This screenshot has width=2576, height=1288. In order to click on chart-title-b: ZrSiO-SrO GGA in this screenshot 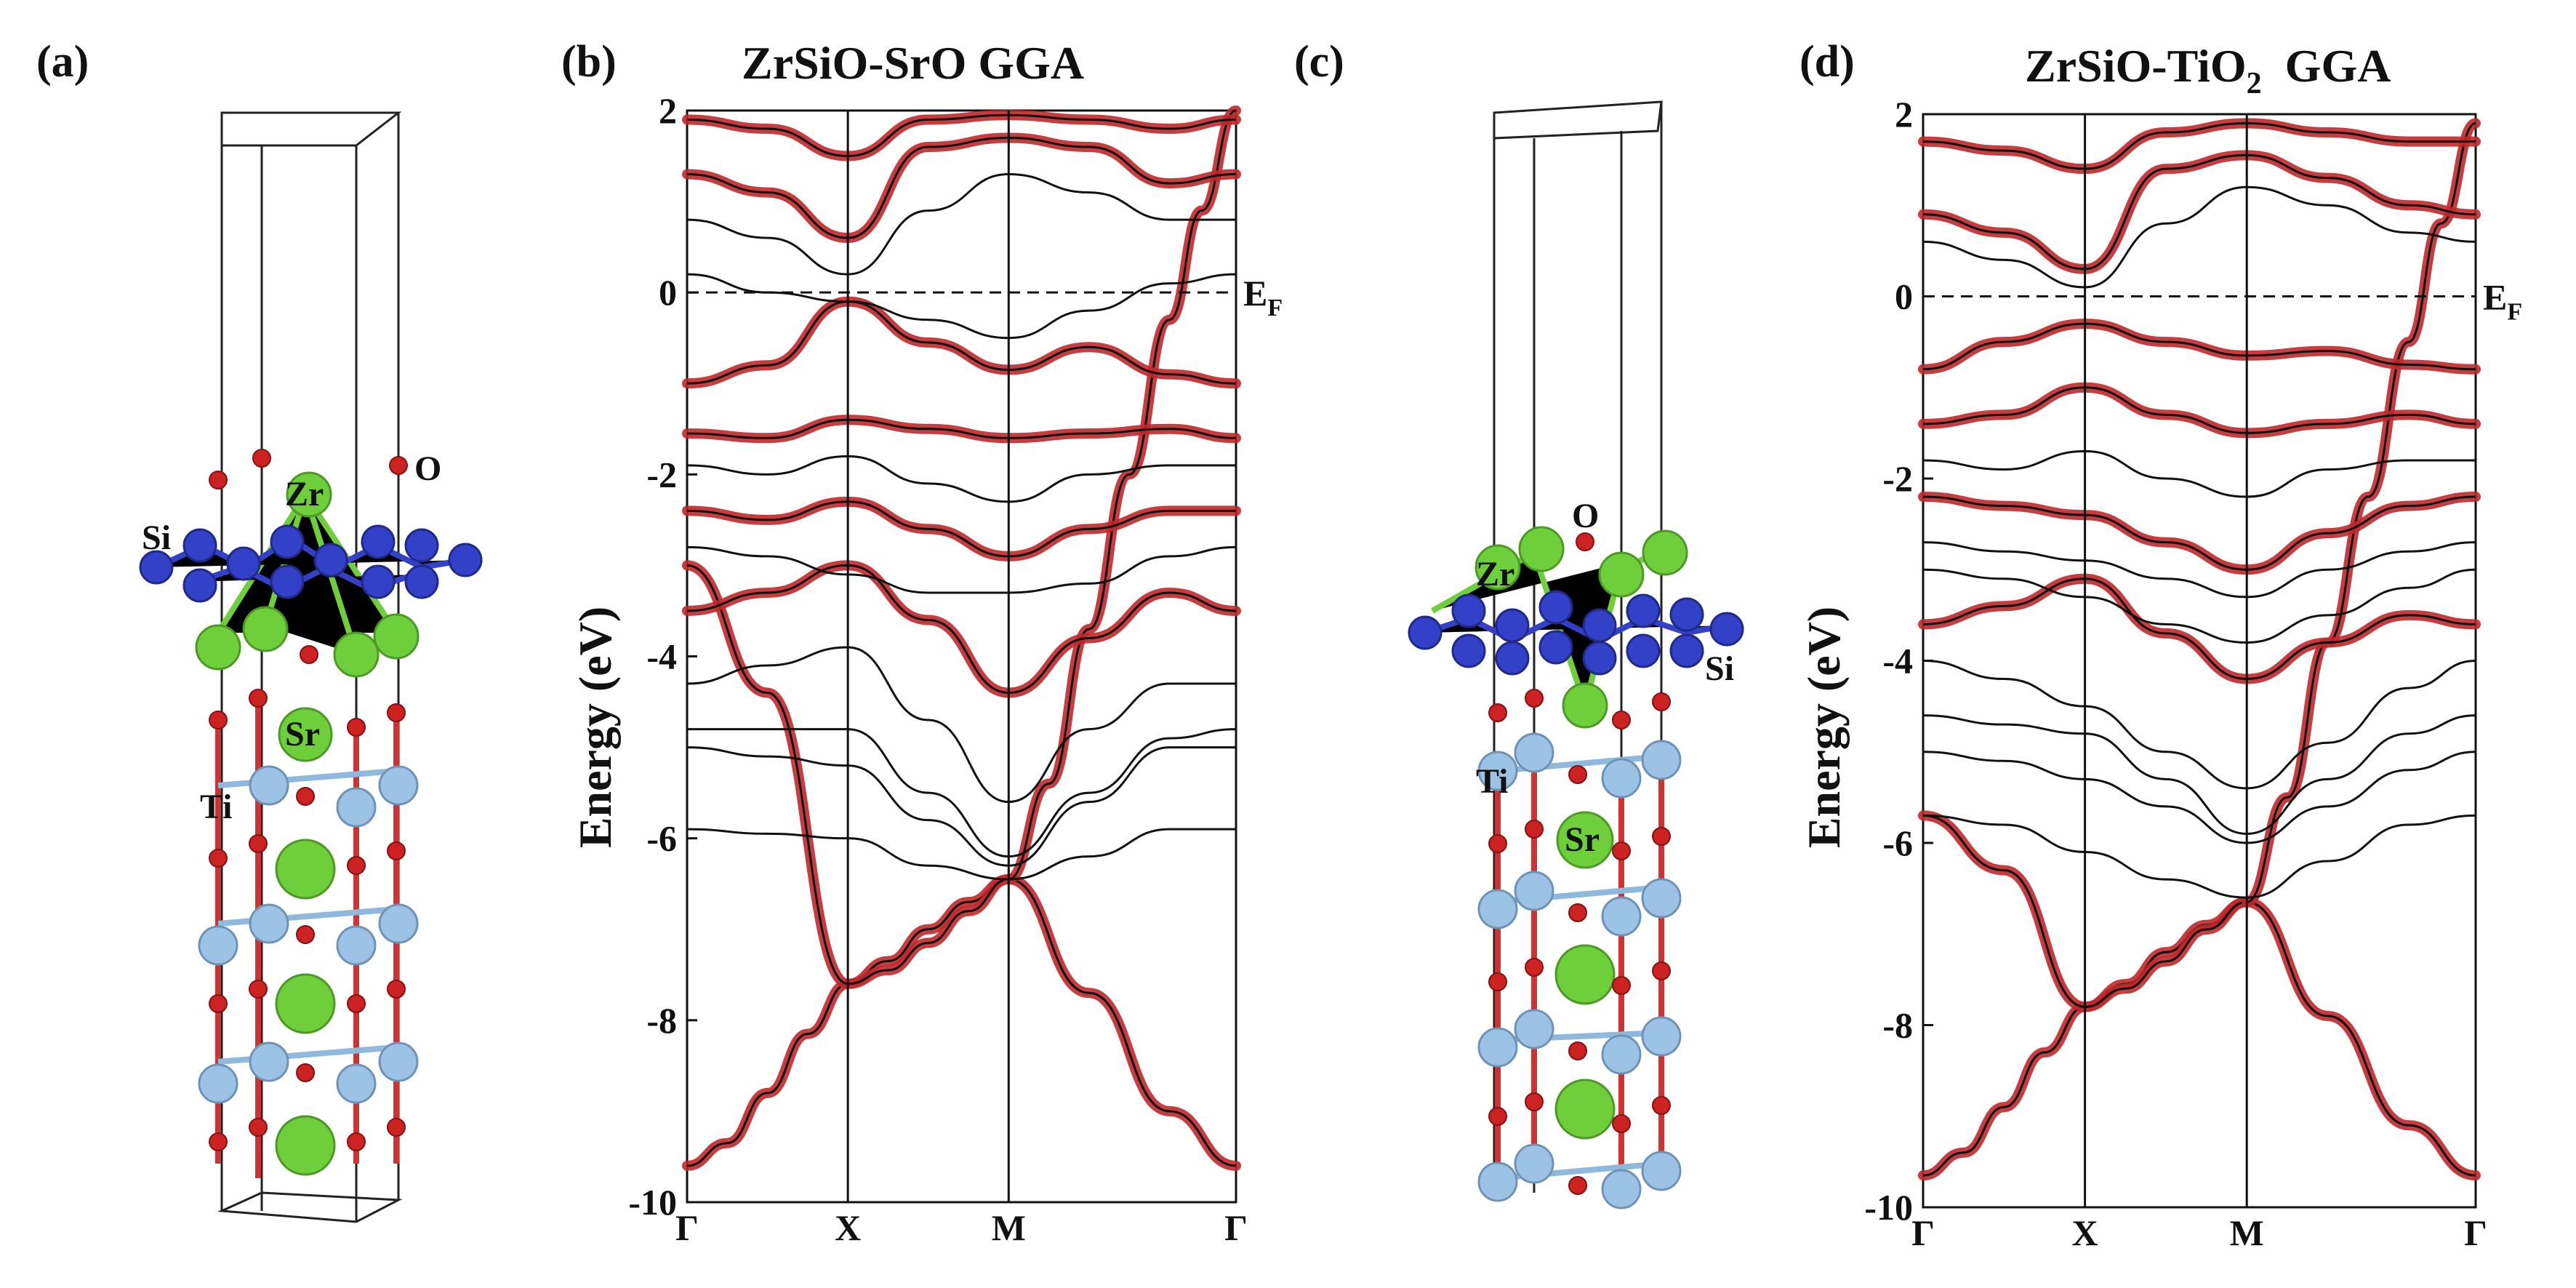, I will do `click(913, 63)`.